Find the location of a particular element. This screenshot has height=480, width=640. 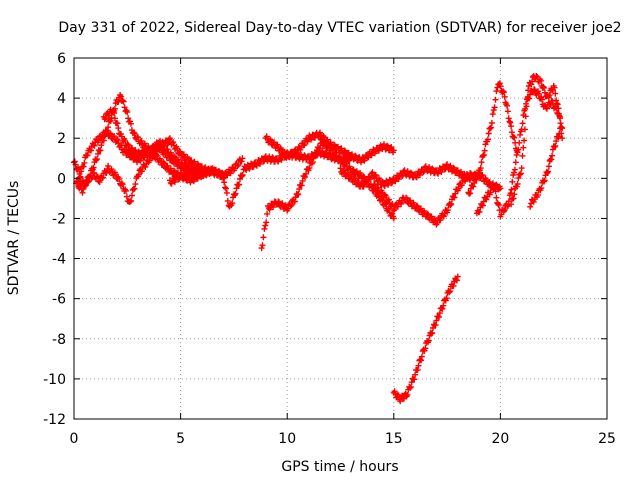

x-tick-label: 10 is located at coordinates (287, 439).